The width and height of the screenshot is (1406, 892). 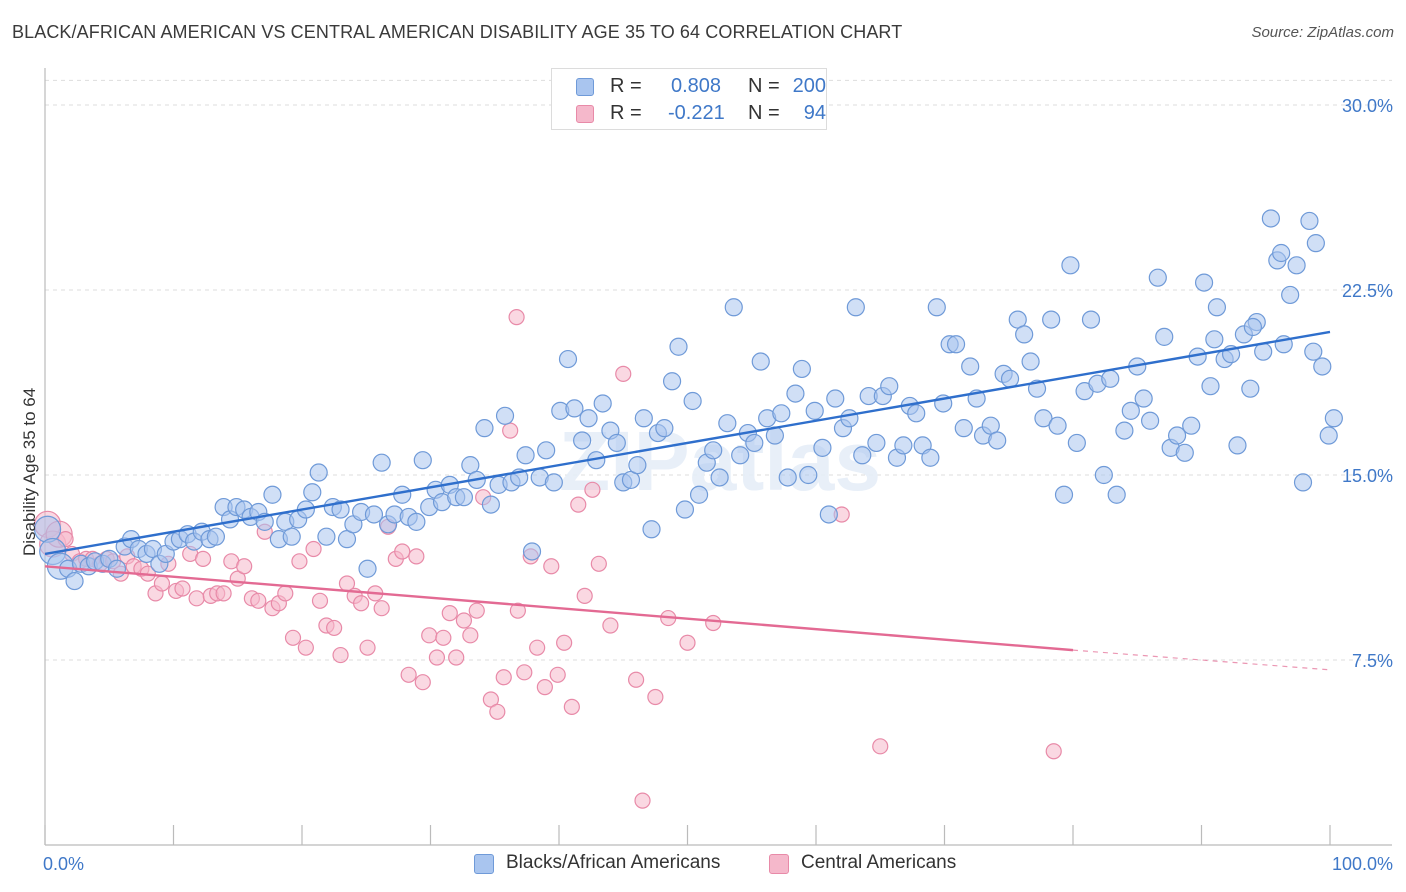 What do you see at coordinates (696, 113) in the screenshot?
I see `legend-r-value: -0.221` at bounding box center [696, 113].